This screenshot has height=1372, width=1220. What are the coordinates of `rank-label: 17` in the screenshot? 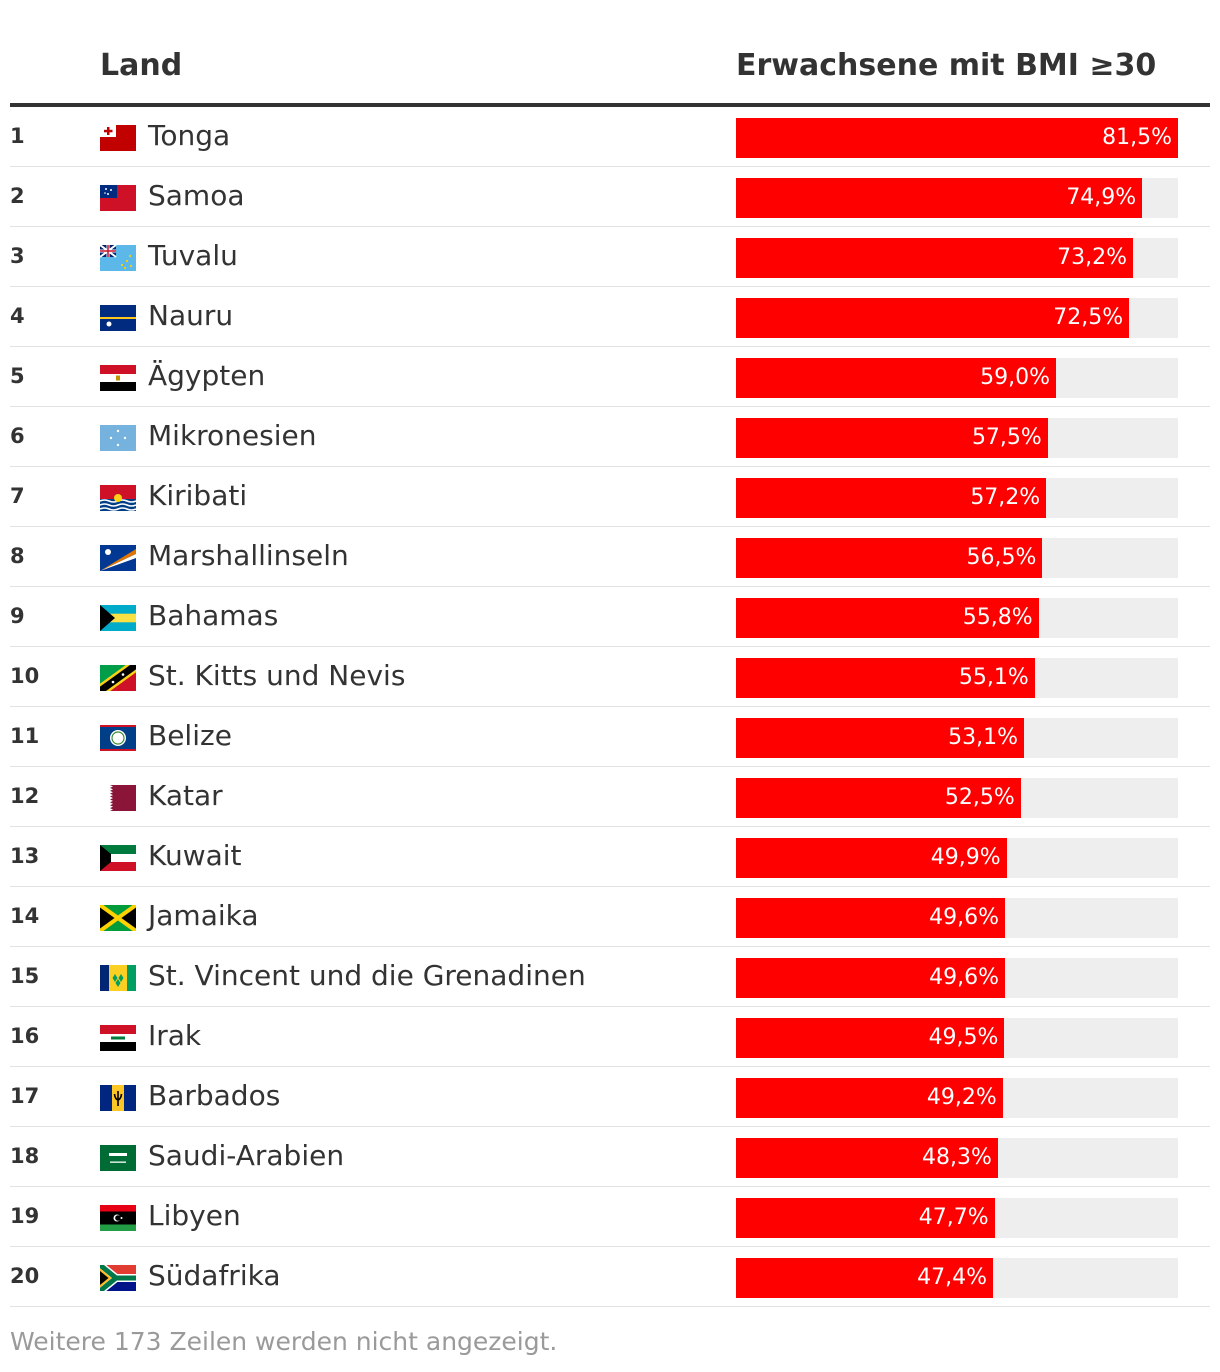 It's located at (25, 1096).